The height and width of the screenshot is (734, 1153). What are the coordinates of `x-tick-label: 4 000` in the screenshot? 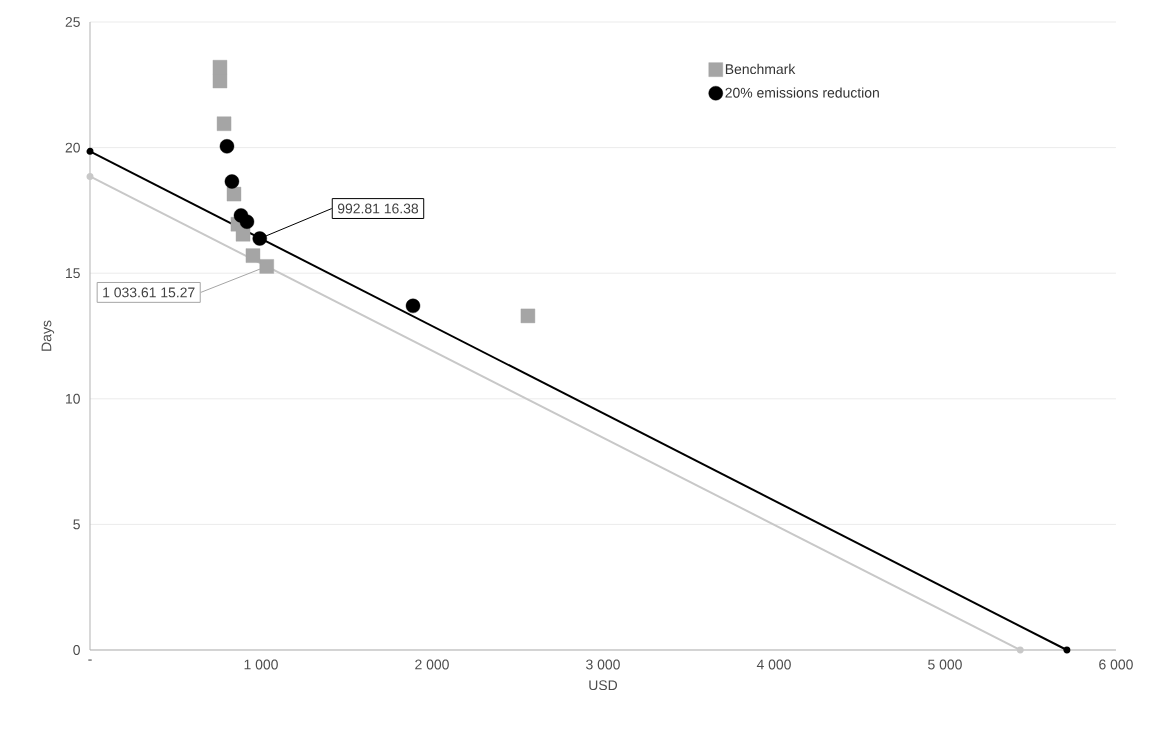 It's located at (773, 664).